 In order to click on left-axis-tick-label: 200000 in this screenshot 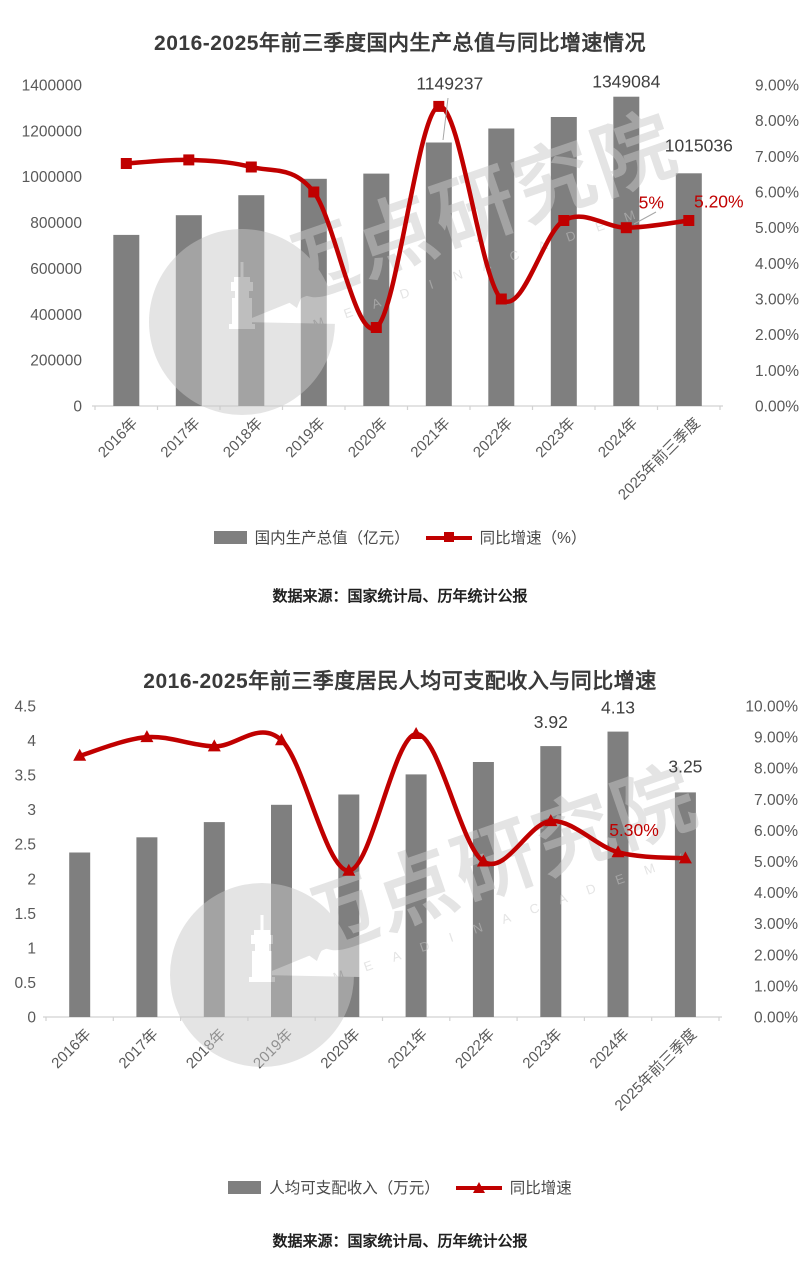, I will do `click(56, 361)`.